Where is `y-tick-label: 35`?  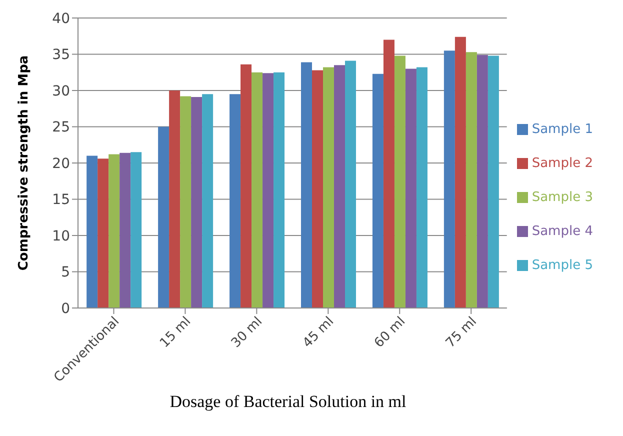
y-tick-label: 35 is located at coordinates (61, 55).